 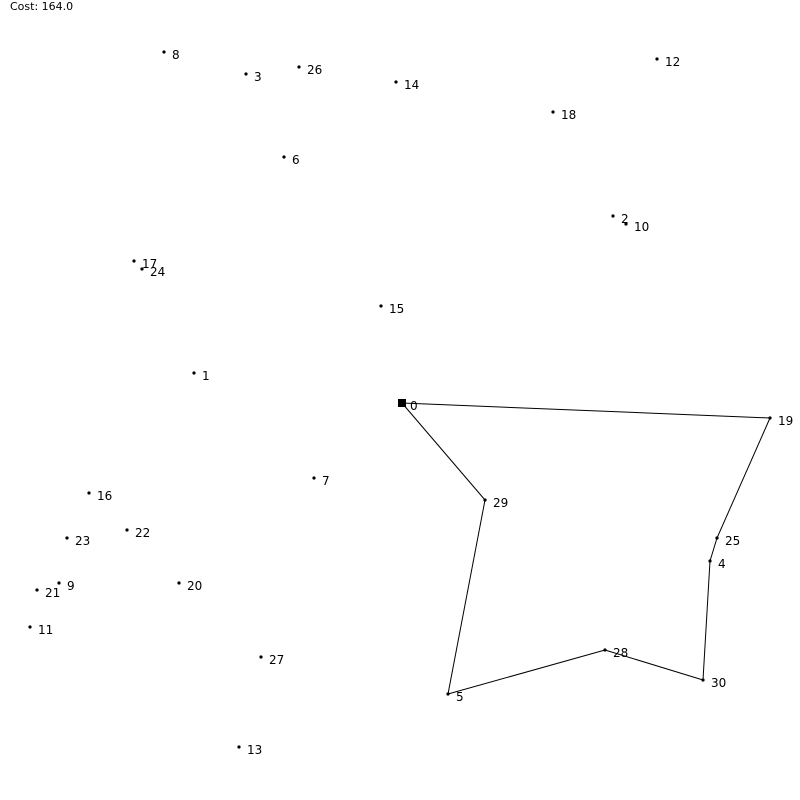 I want to click on start-node: 0, so click(x=408, y=406).